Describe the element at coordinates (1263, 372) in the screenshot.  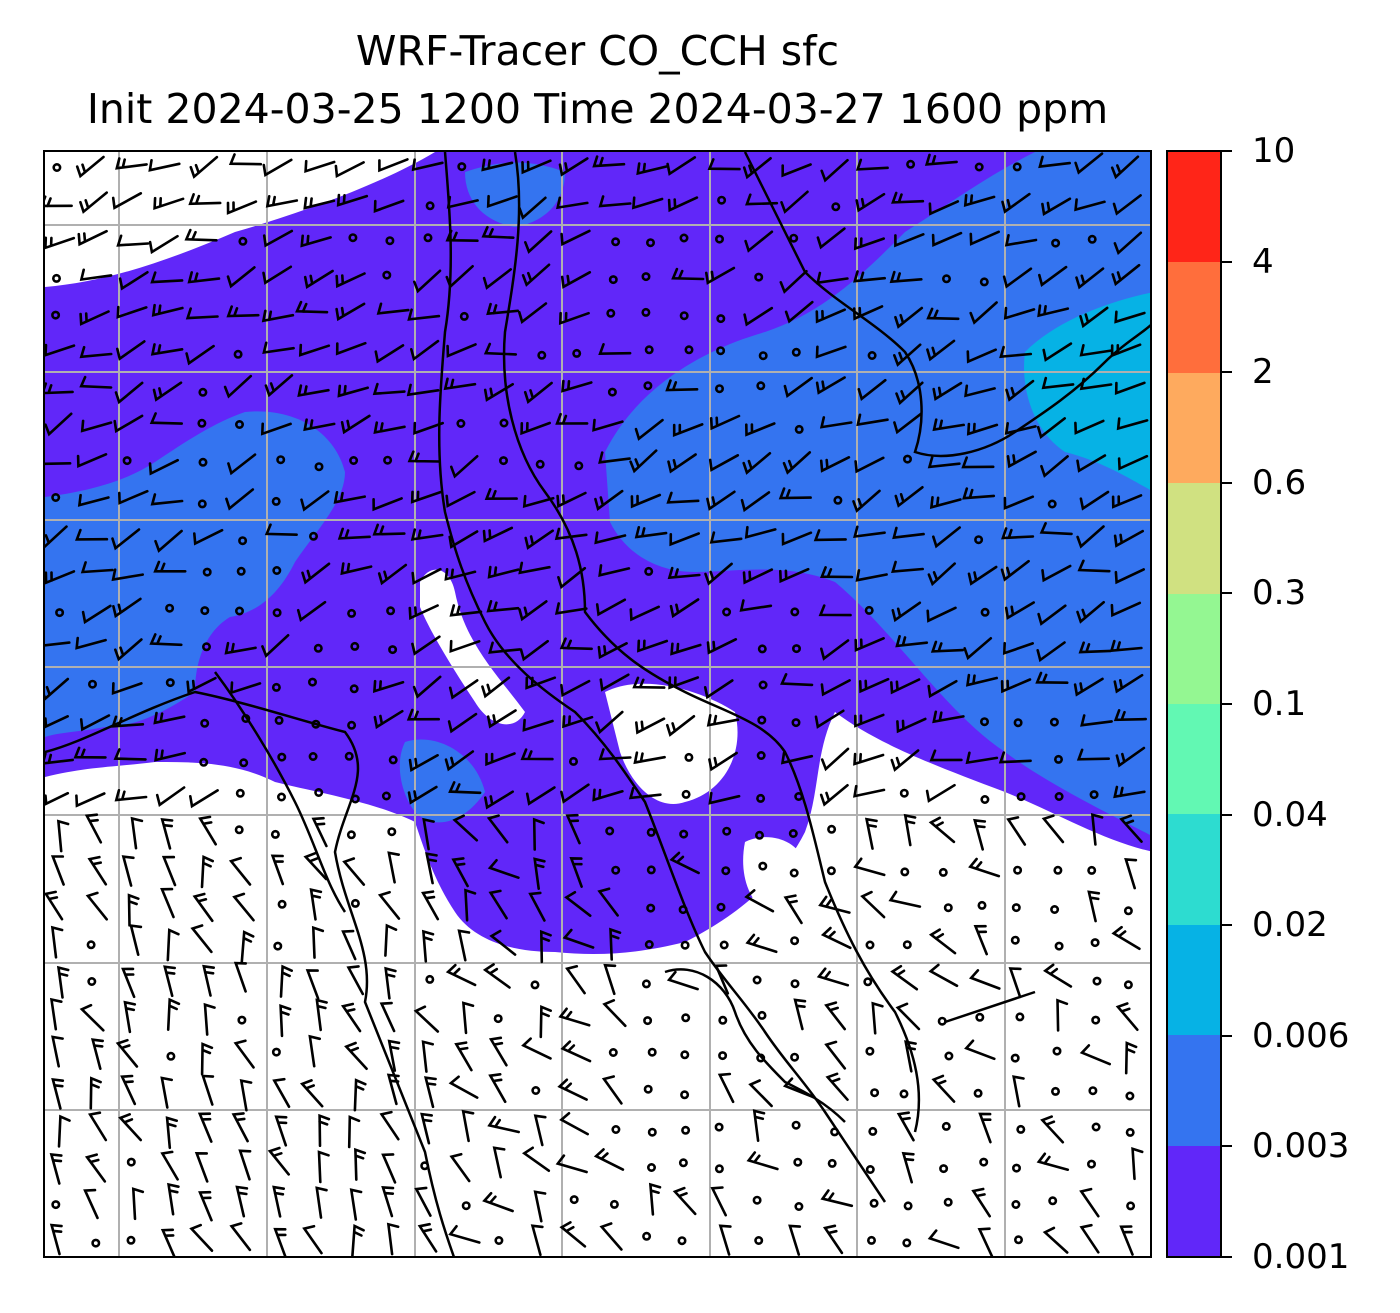
I see `colorbar-tick-label: 2` at that location.